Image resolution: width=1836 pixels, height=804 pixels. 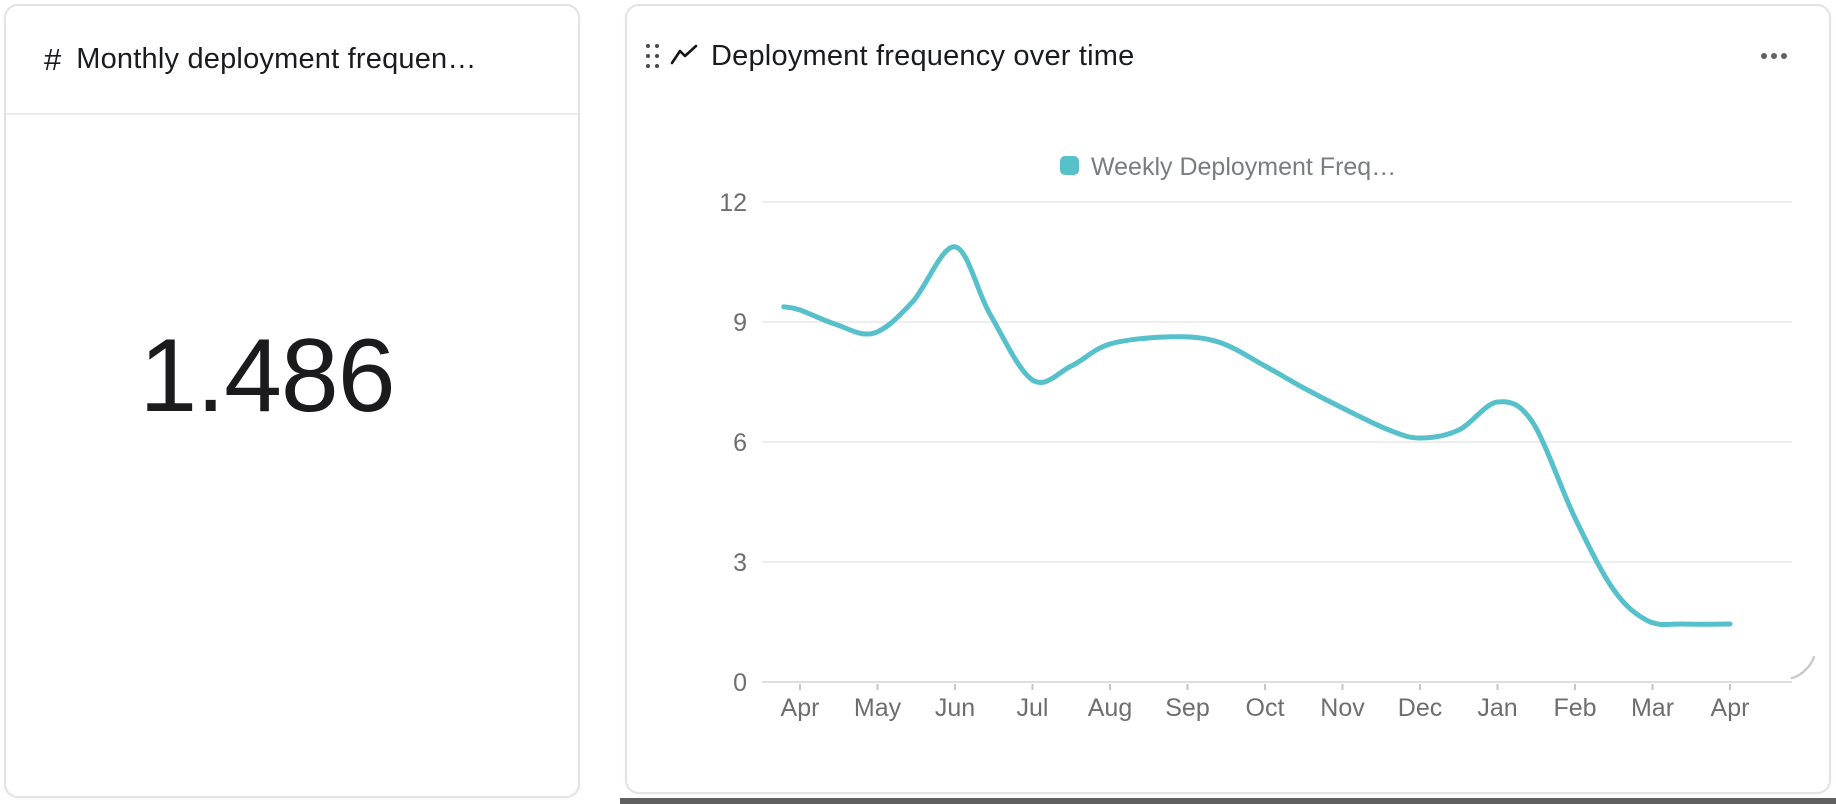 I want to click on more-options-button, so click(x=1774, y=56).